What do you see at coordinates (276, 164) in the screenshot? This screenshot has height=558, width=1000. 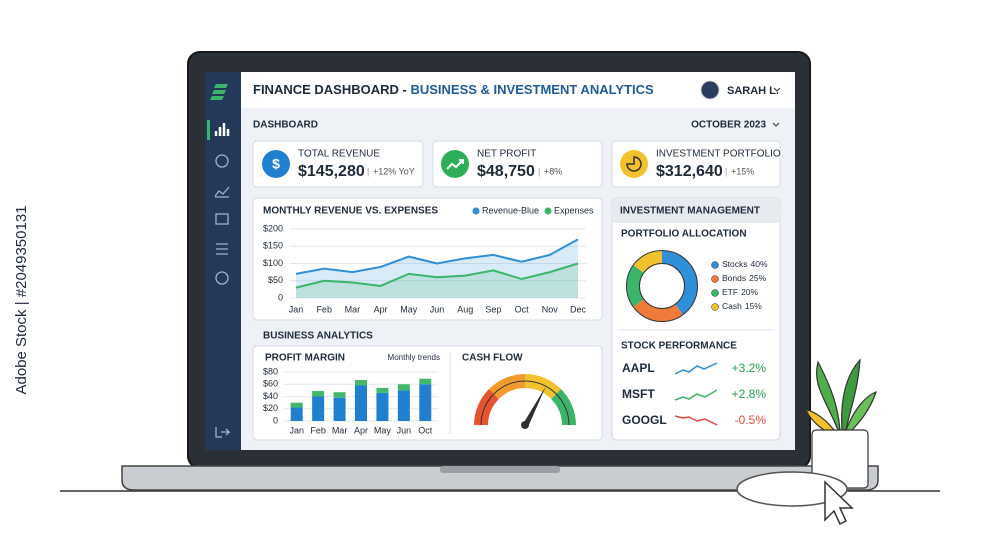 I see `kpi-icon-glyph: $` at bounding box center [276, 164].